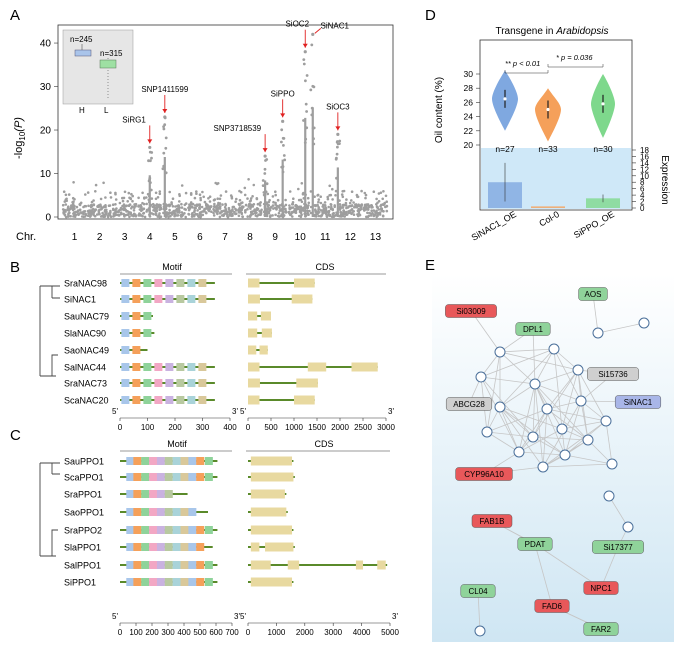 The width and height of the screenshot is (682, 647). I want to click on gene-label: ScaPPO1, so click(84, 478).